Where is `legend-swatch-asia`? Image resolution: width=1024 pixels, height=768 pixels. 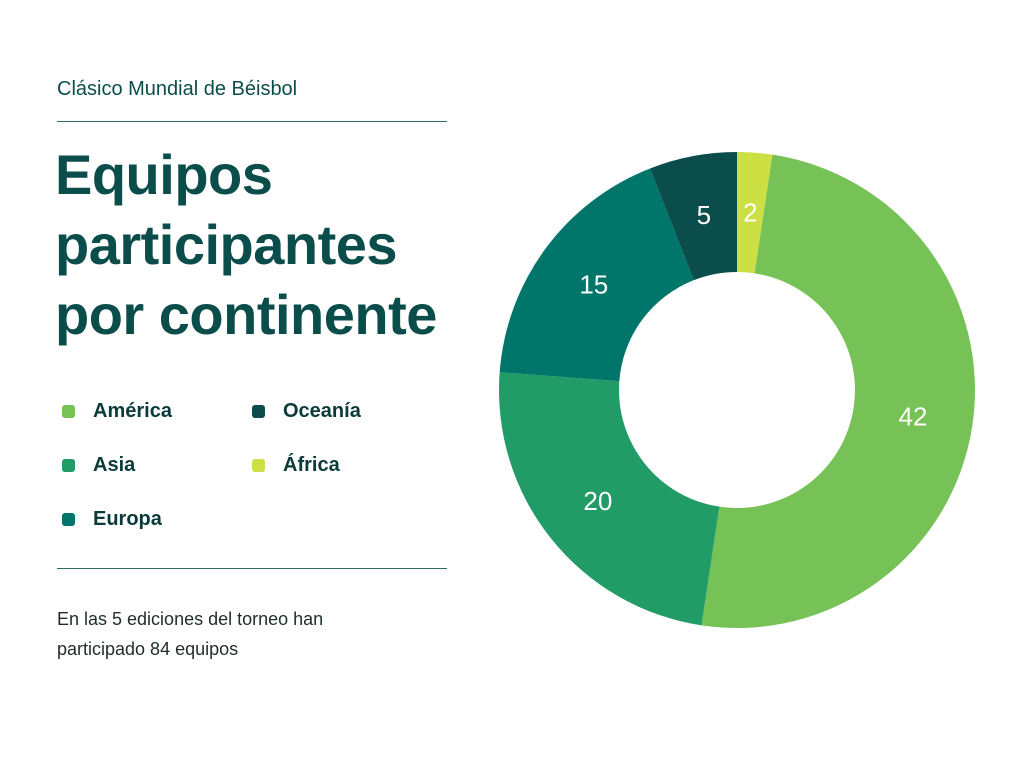
legend-swatch-asia is located at coordinates (68, 465).